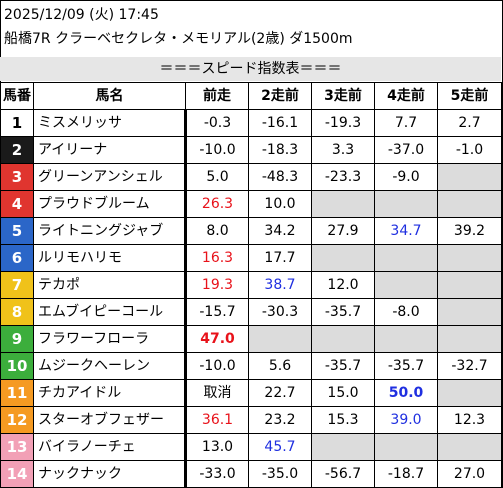 Image resolution: width=503 pixels, height=488 pixels. Describe the element at coordinates (343, 420) in the screenshot. I see `speed-index-cell: 15.3` at that location.